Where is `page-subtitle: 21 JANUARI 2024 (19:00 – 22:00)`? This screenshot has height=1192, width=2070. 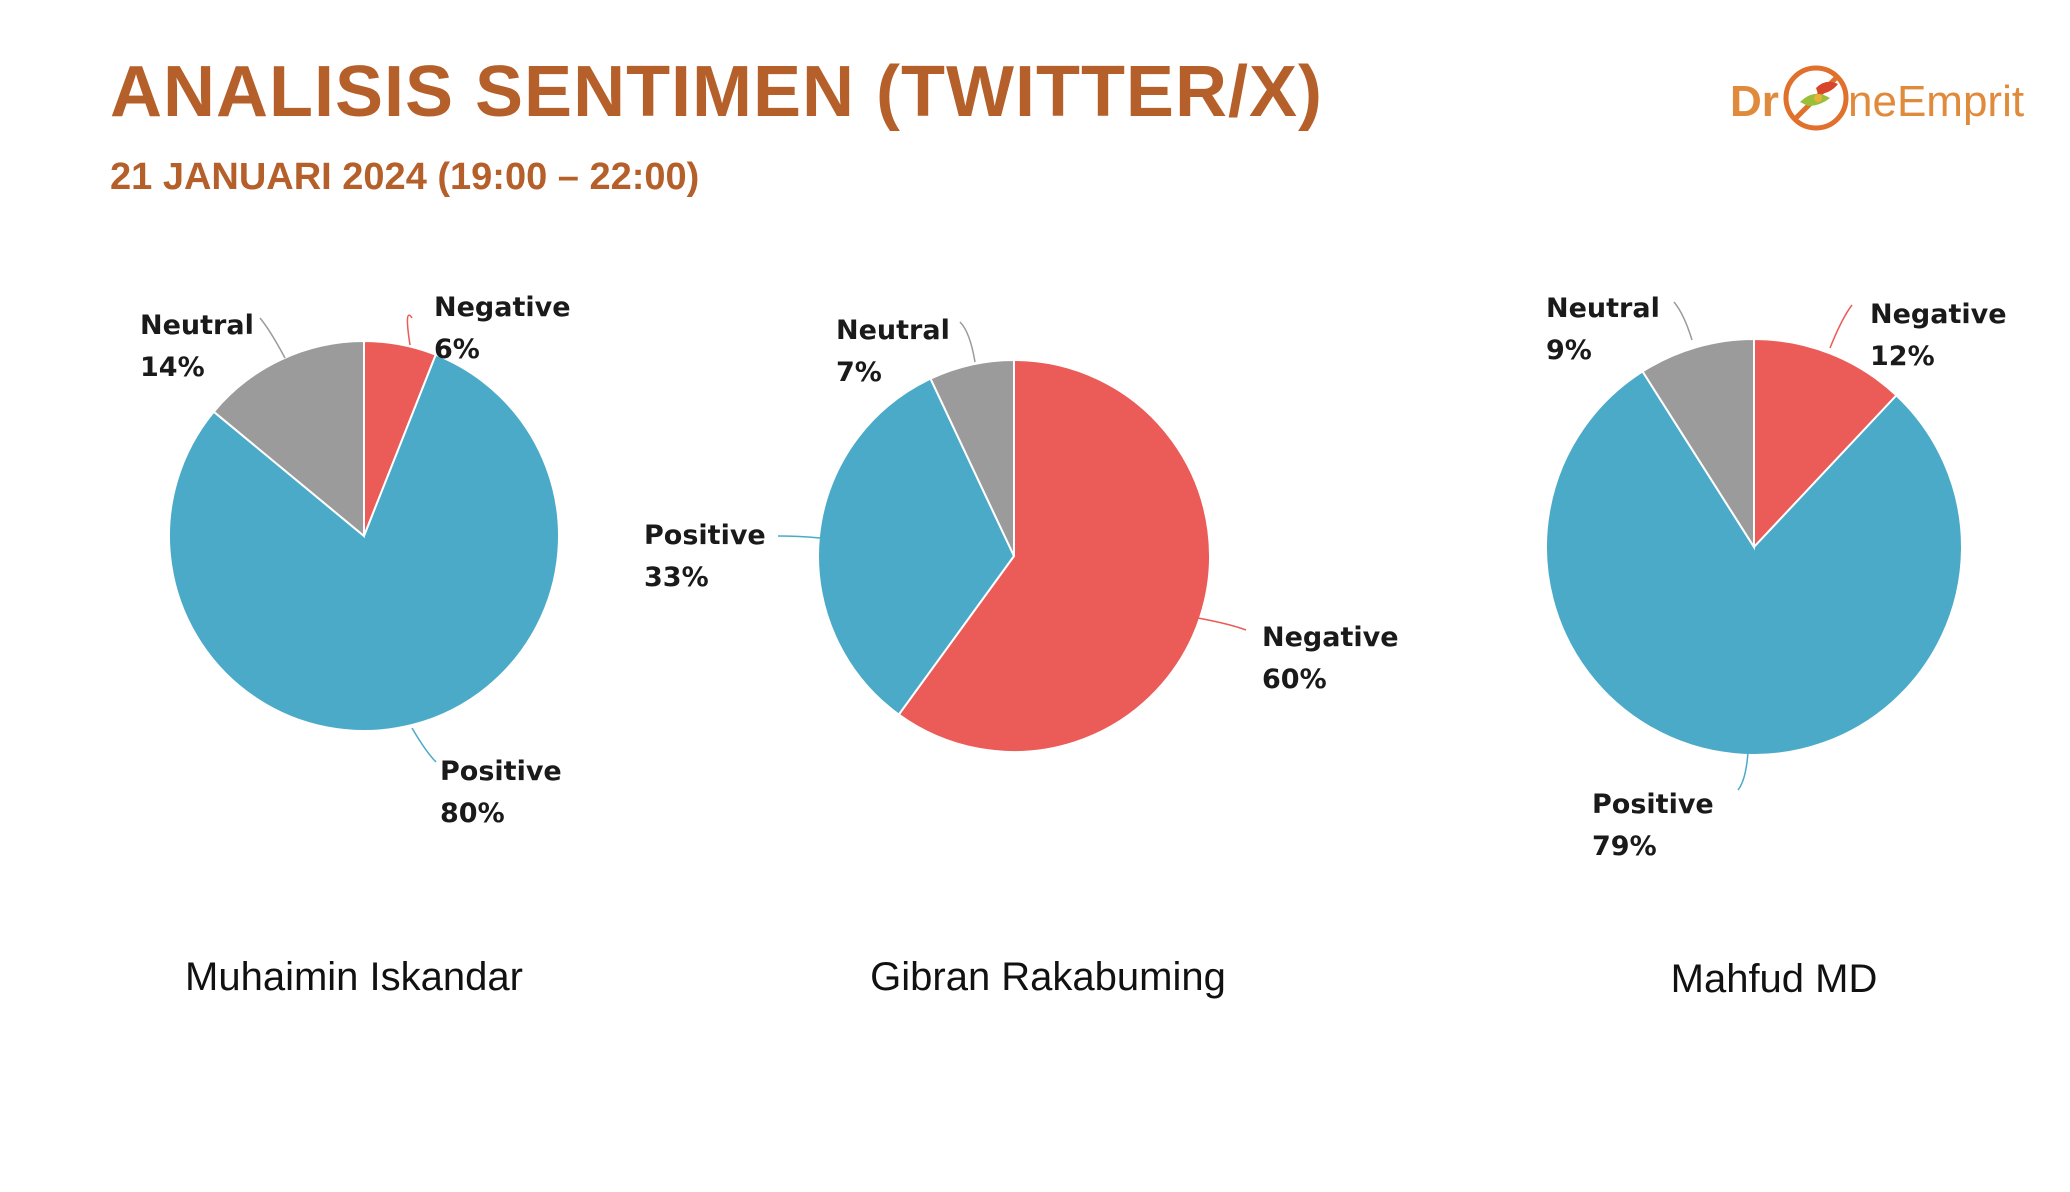 page-subtitle: 21 JANUARI 2024 (19:00 – 22:00) is located at coordinates (405, 177).